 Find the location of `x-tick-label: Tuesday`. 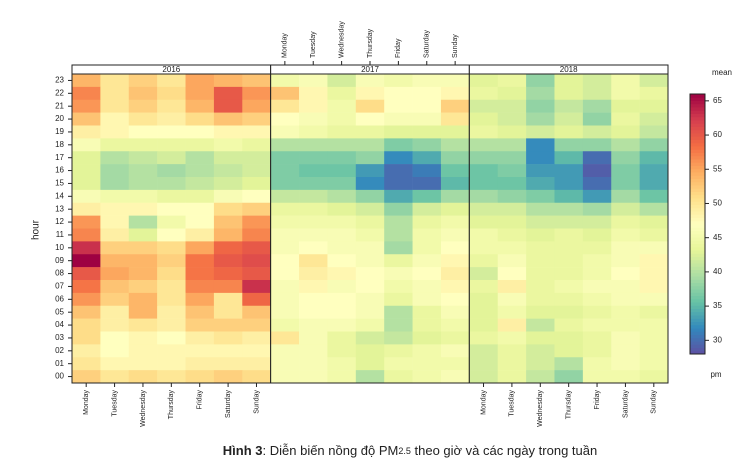

x-tick-label: Tuesday is located at coordinates (114, 403).